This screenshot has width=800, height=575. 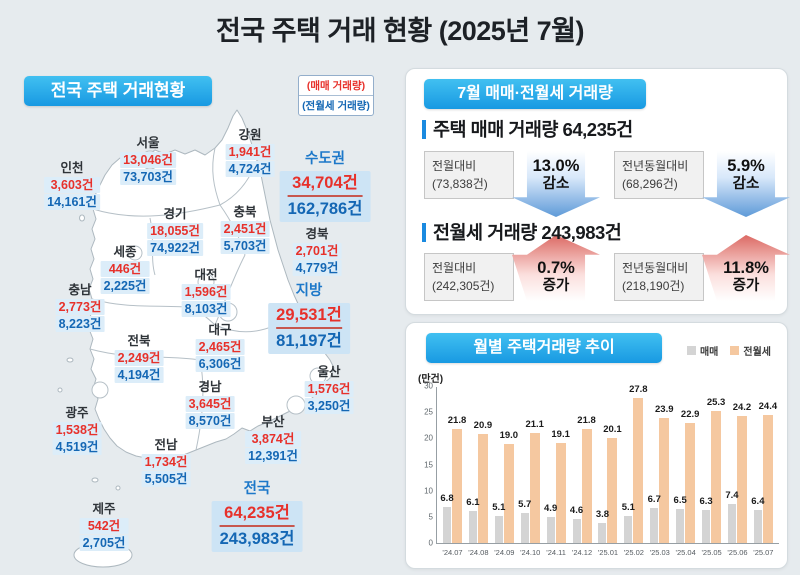 I want to click on sejong-region, so click(x=135, y=253).